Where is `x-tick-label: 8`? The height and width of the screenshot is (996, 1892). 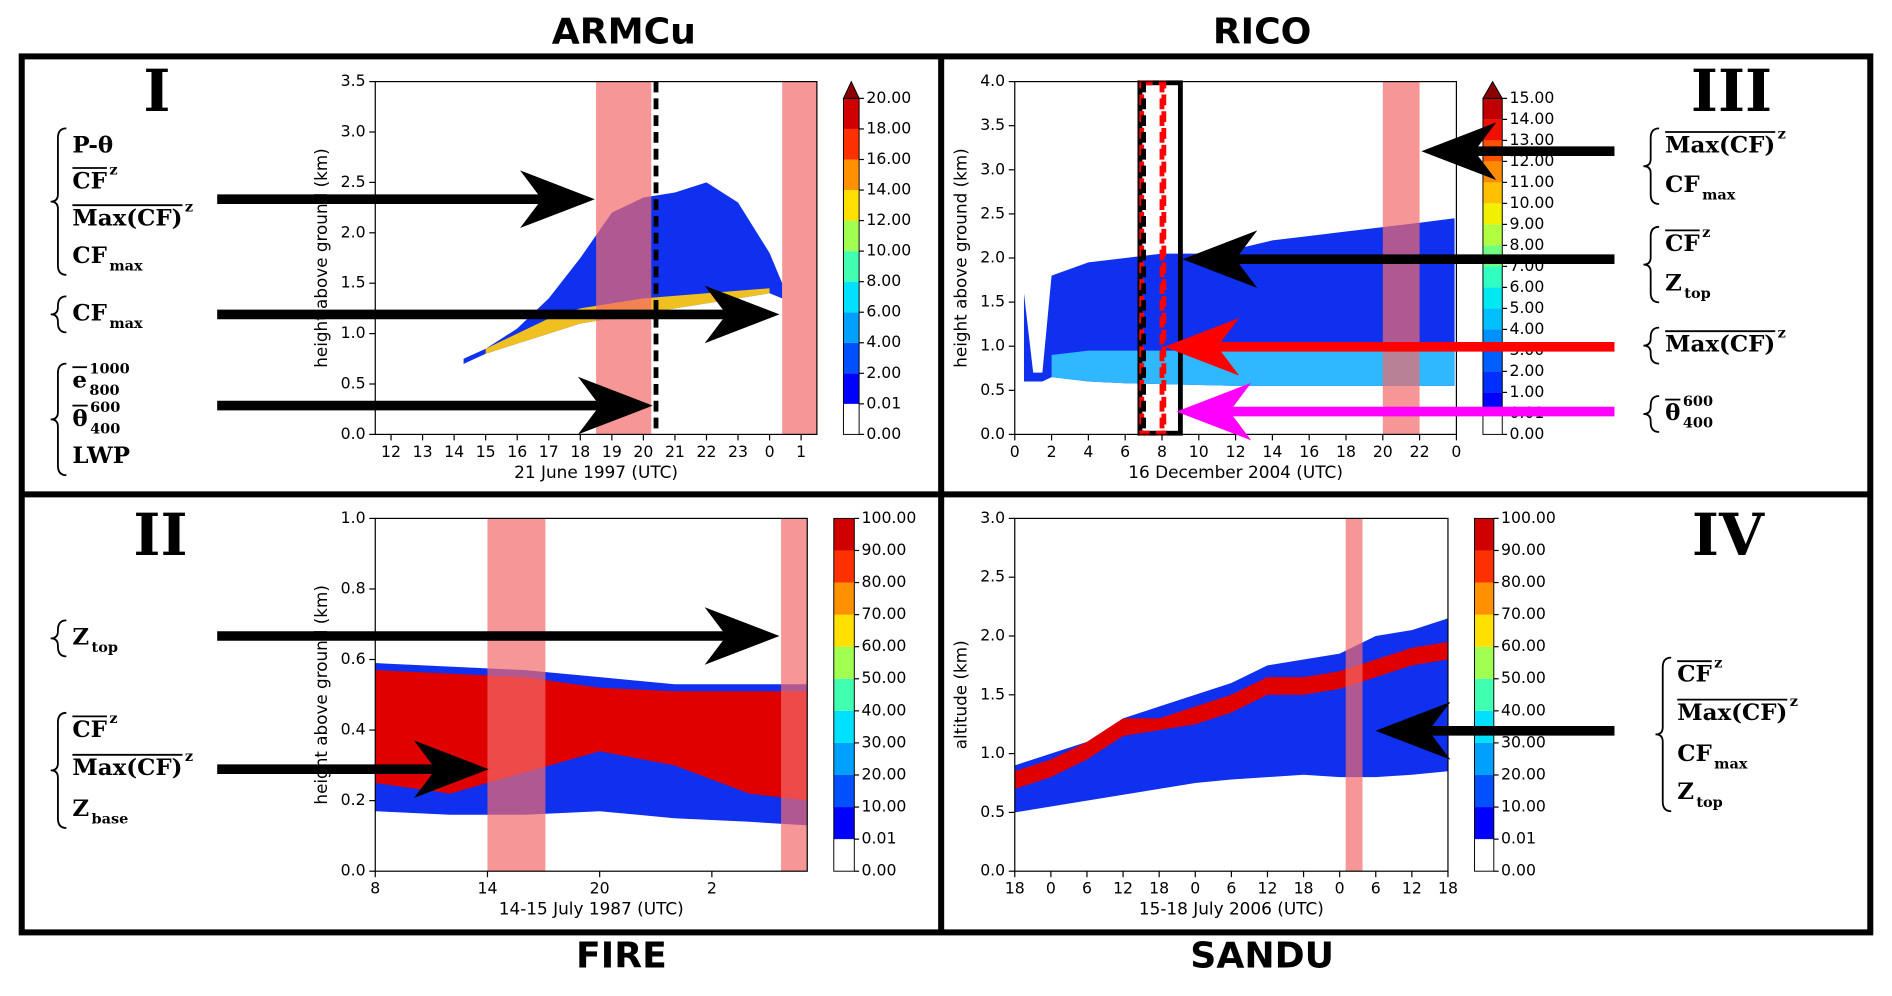 x-tick-label: 8 is located at coordinates (375, 888).